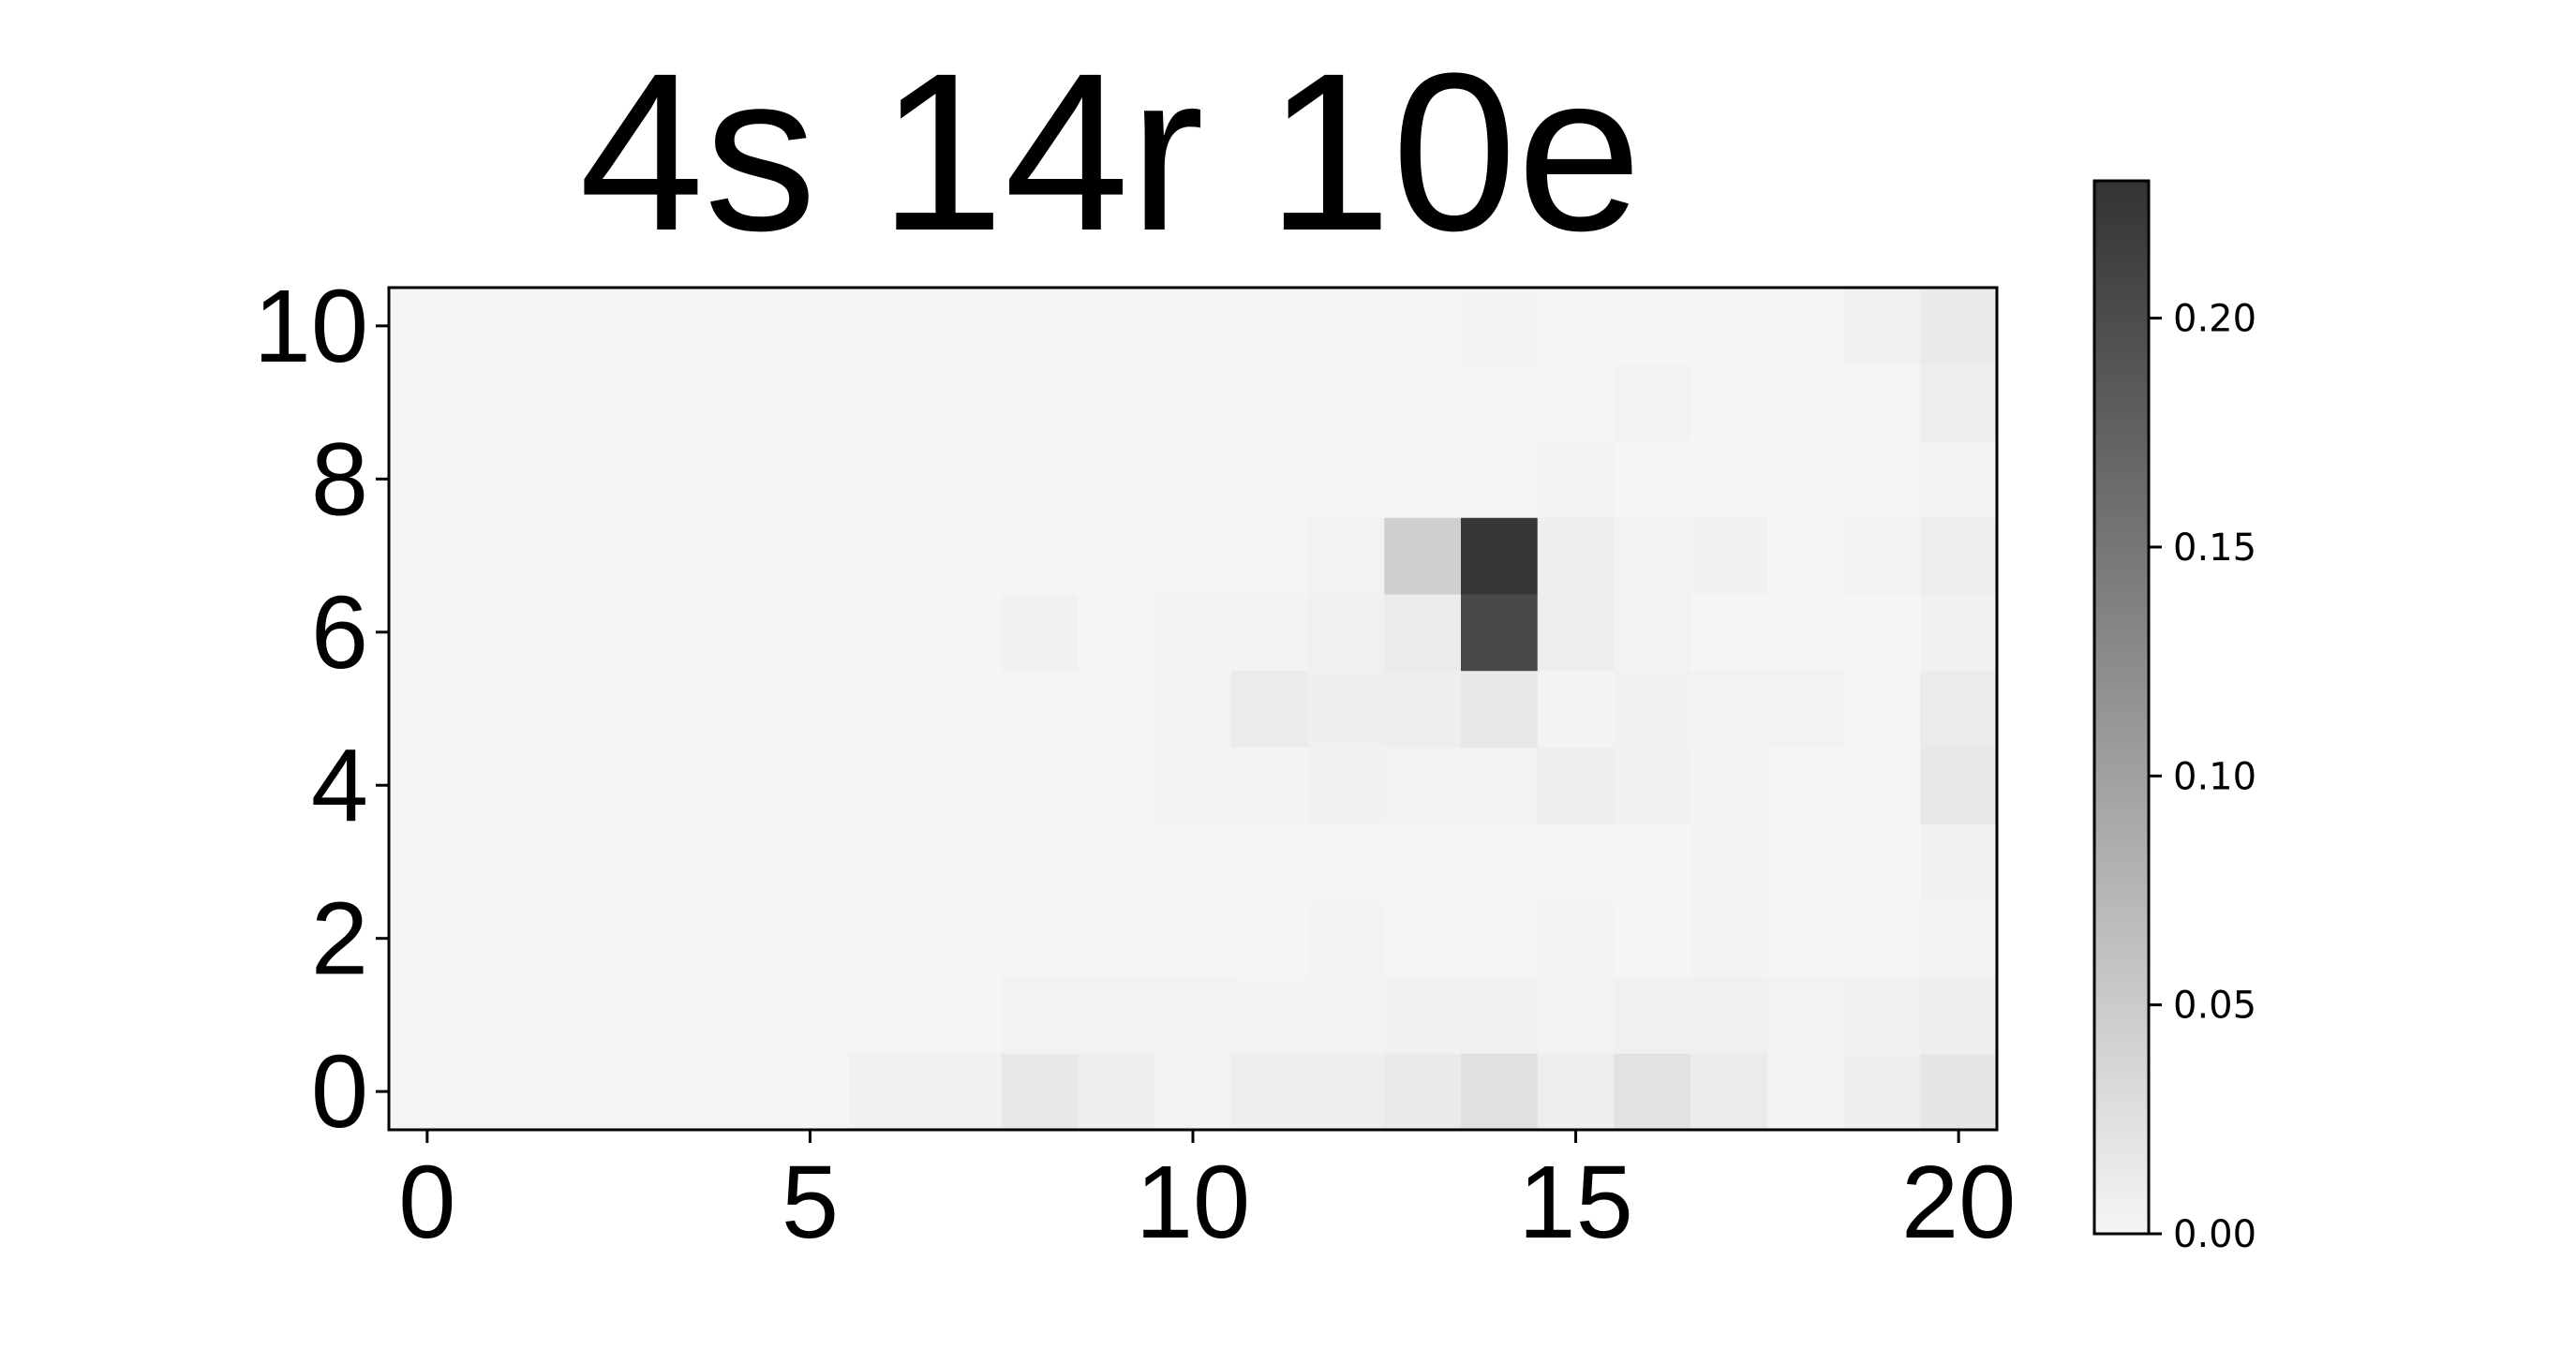  I want to click on x-tick-label: 0, so click(426, 1202).